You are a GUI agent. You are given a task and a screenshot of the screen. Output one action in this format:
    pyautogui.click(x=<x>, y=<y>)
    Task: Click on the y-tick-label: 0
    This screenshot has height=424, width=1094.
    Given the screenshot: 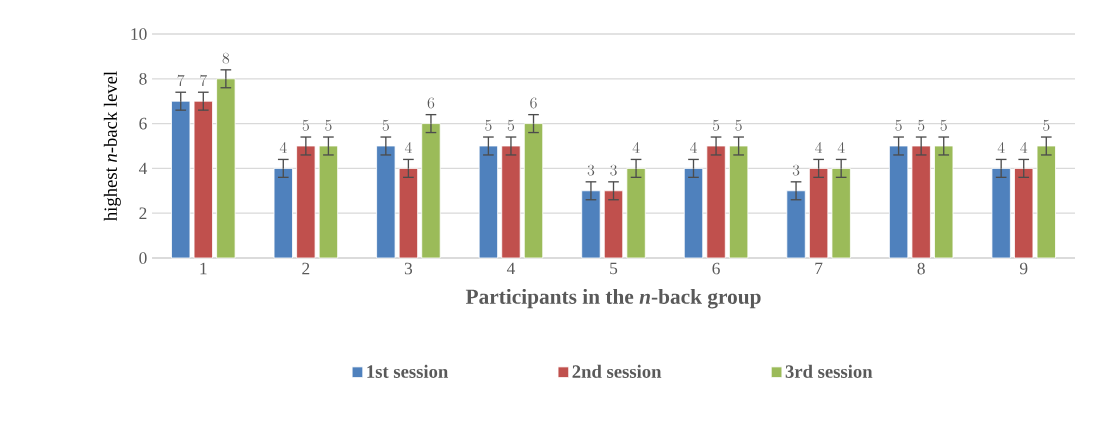 What is the action you would take?
    pyautogui.click(x=143, y=258)
    